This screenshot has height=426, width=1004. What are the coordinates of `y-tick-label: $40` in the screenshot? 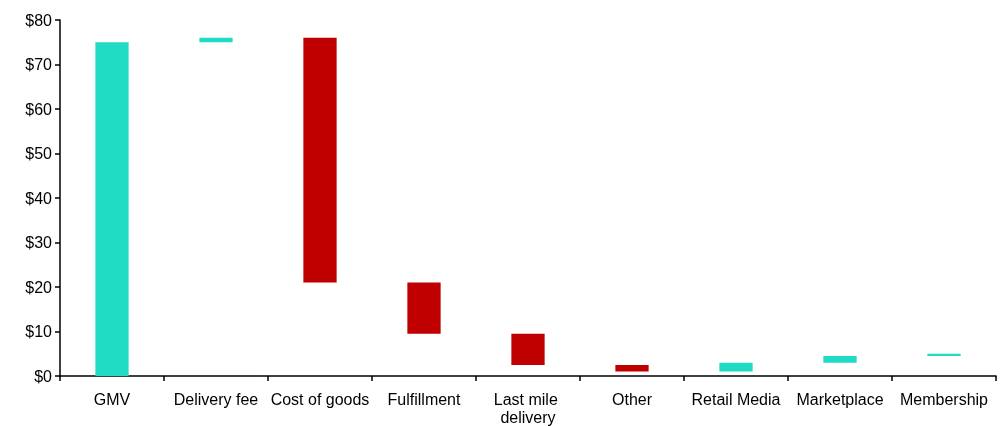 It's located at (39, 198).